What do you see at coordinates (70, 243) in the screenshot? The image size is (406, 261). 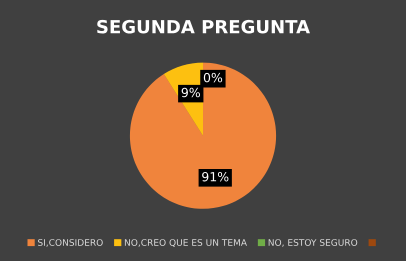 I see `legend-label: SI,CONSIDERO` at bounding box center [70, 243].